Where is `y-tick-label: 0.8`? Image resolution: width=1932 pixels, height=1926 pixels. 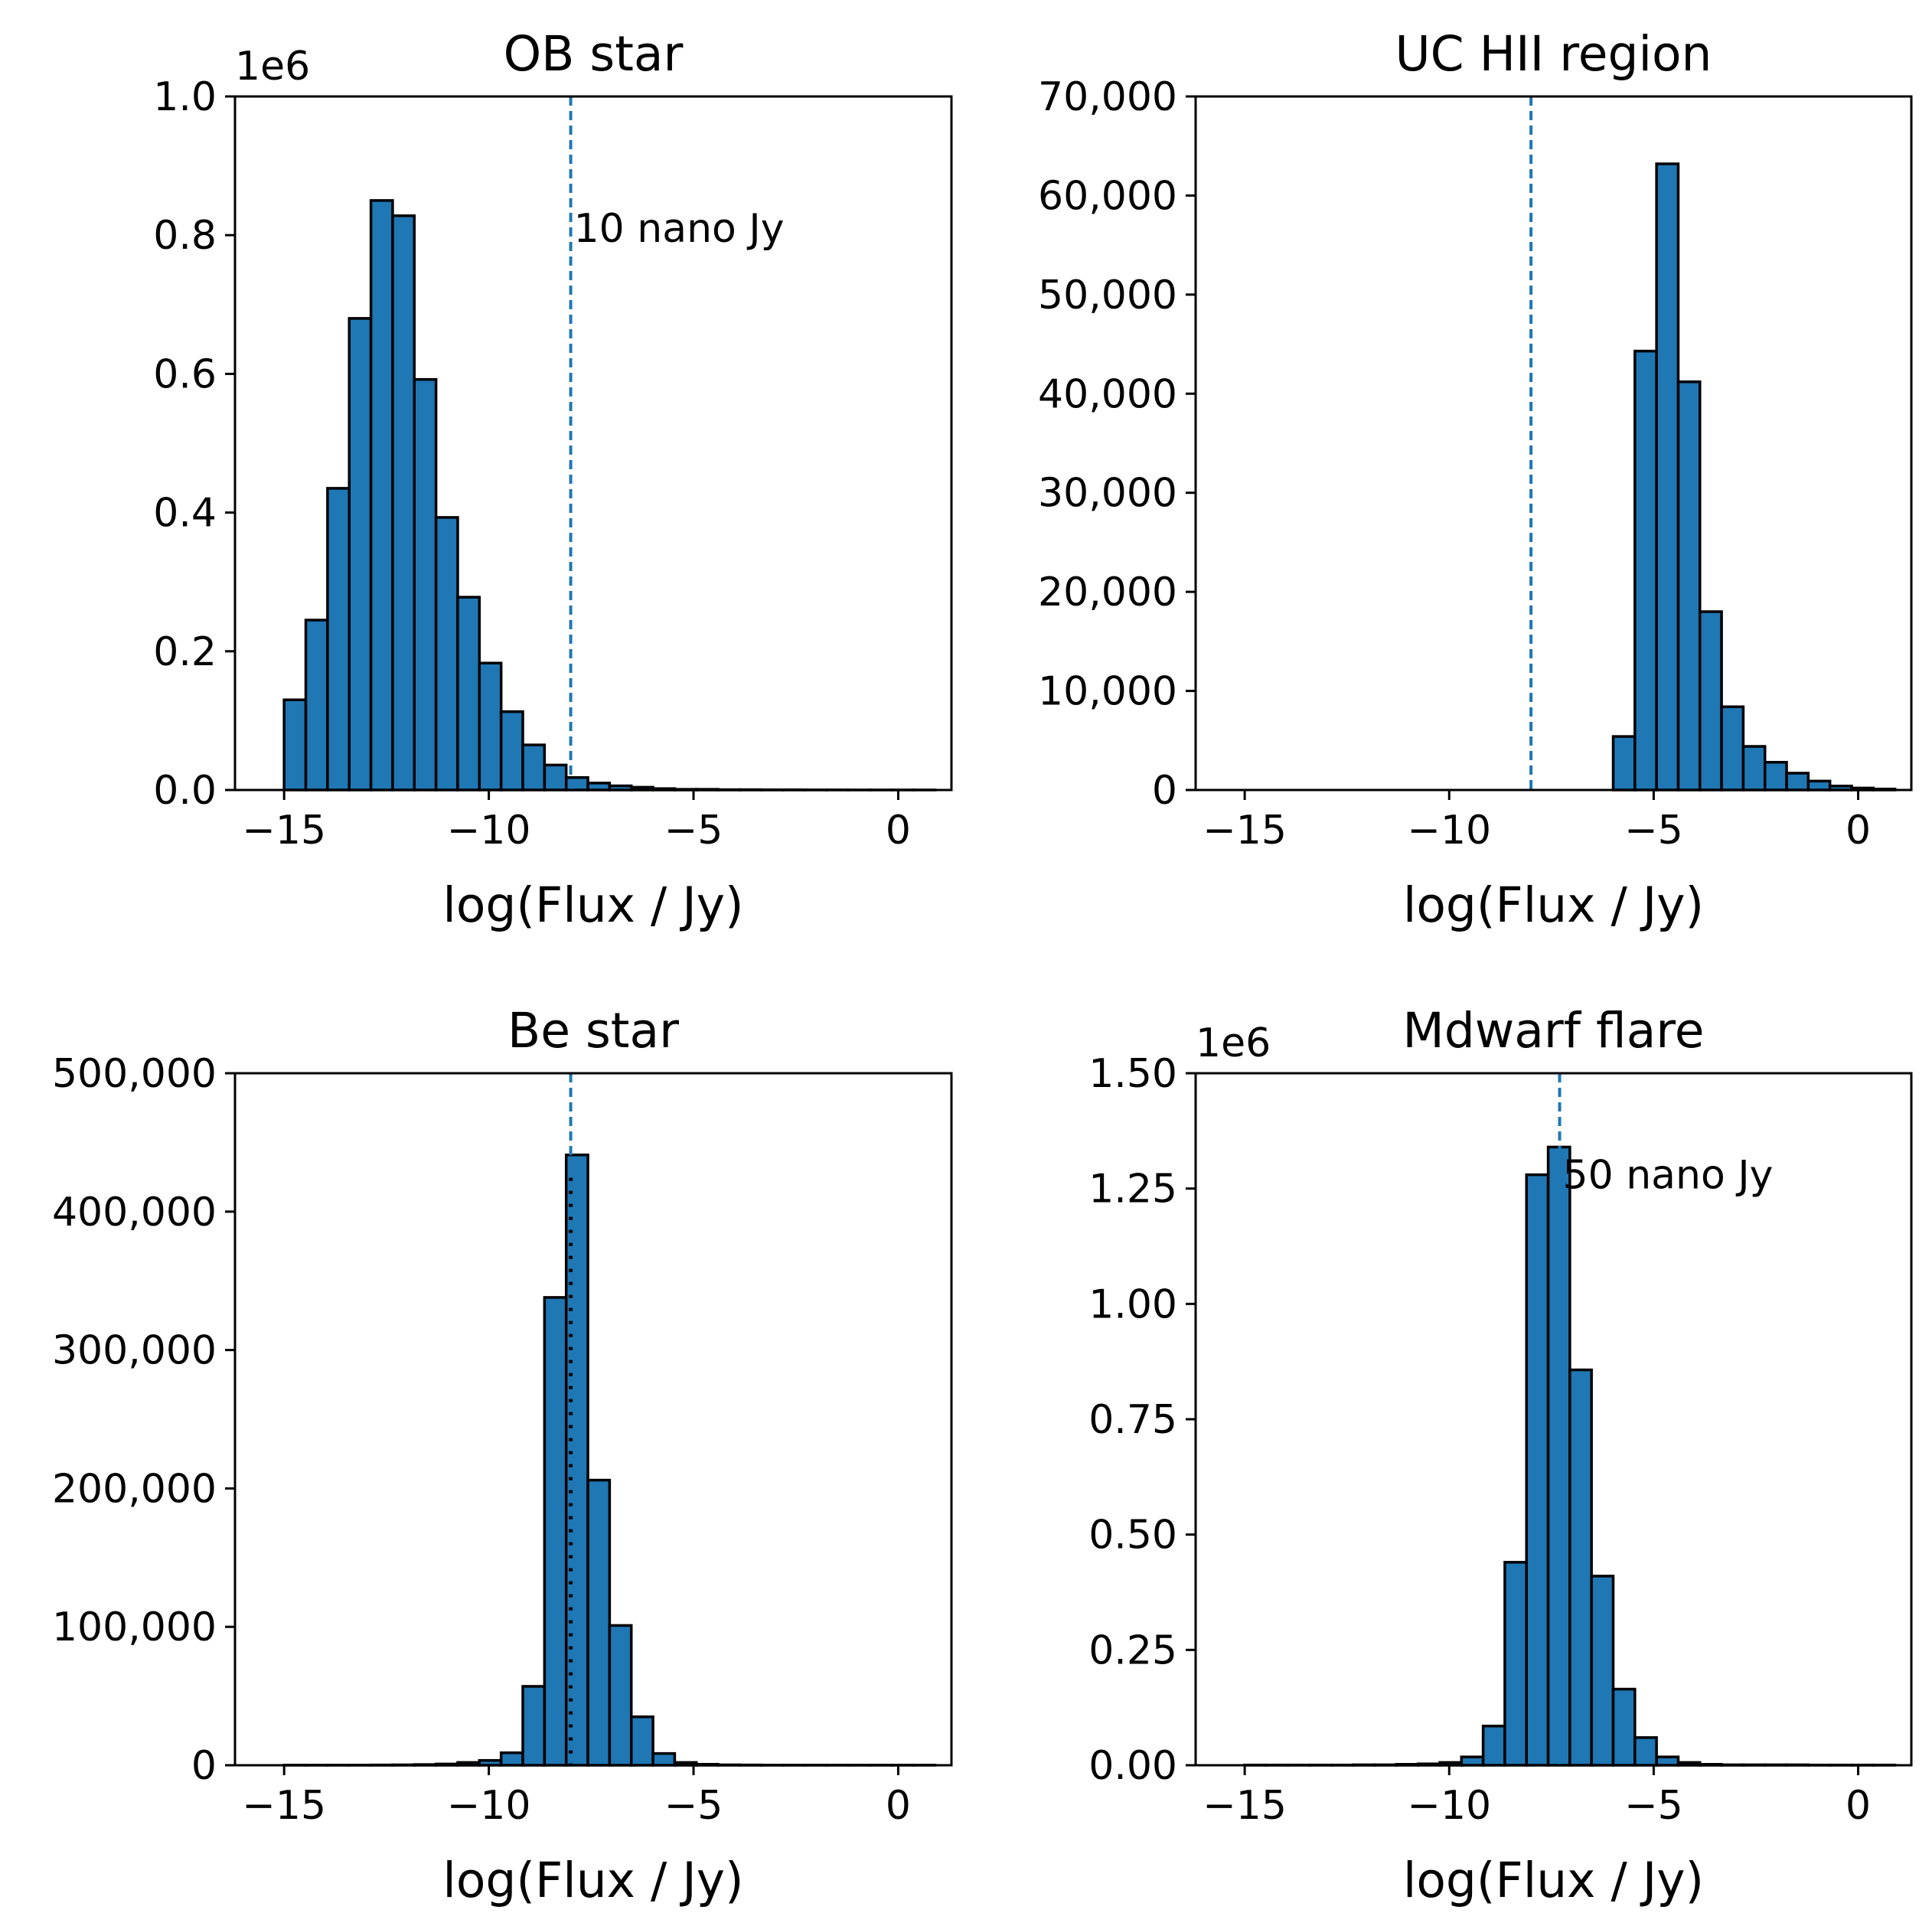
y-tick-label: 0.8 is located at coordinates (185, 236).